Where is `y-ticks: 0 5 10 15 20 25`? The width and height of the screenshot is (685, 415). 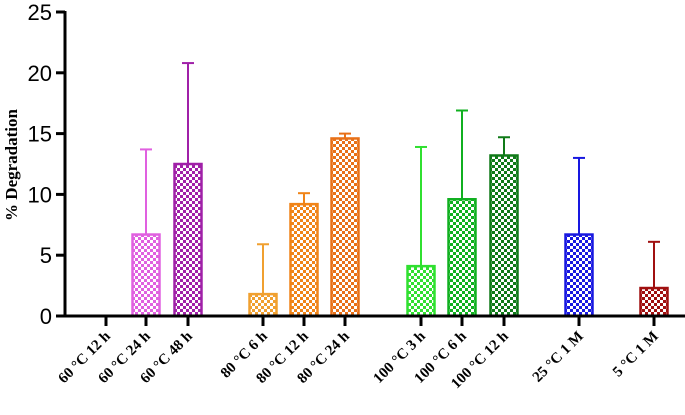
y-ticks: 0 5 10 15 20 25 is located at coordinates (46, 164).